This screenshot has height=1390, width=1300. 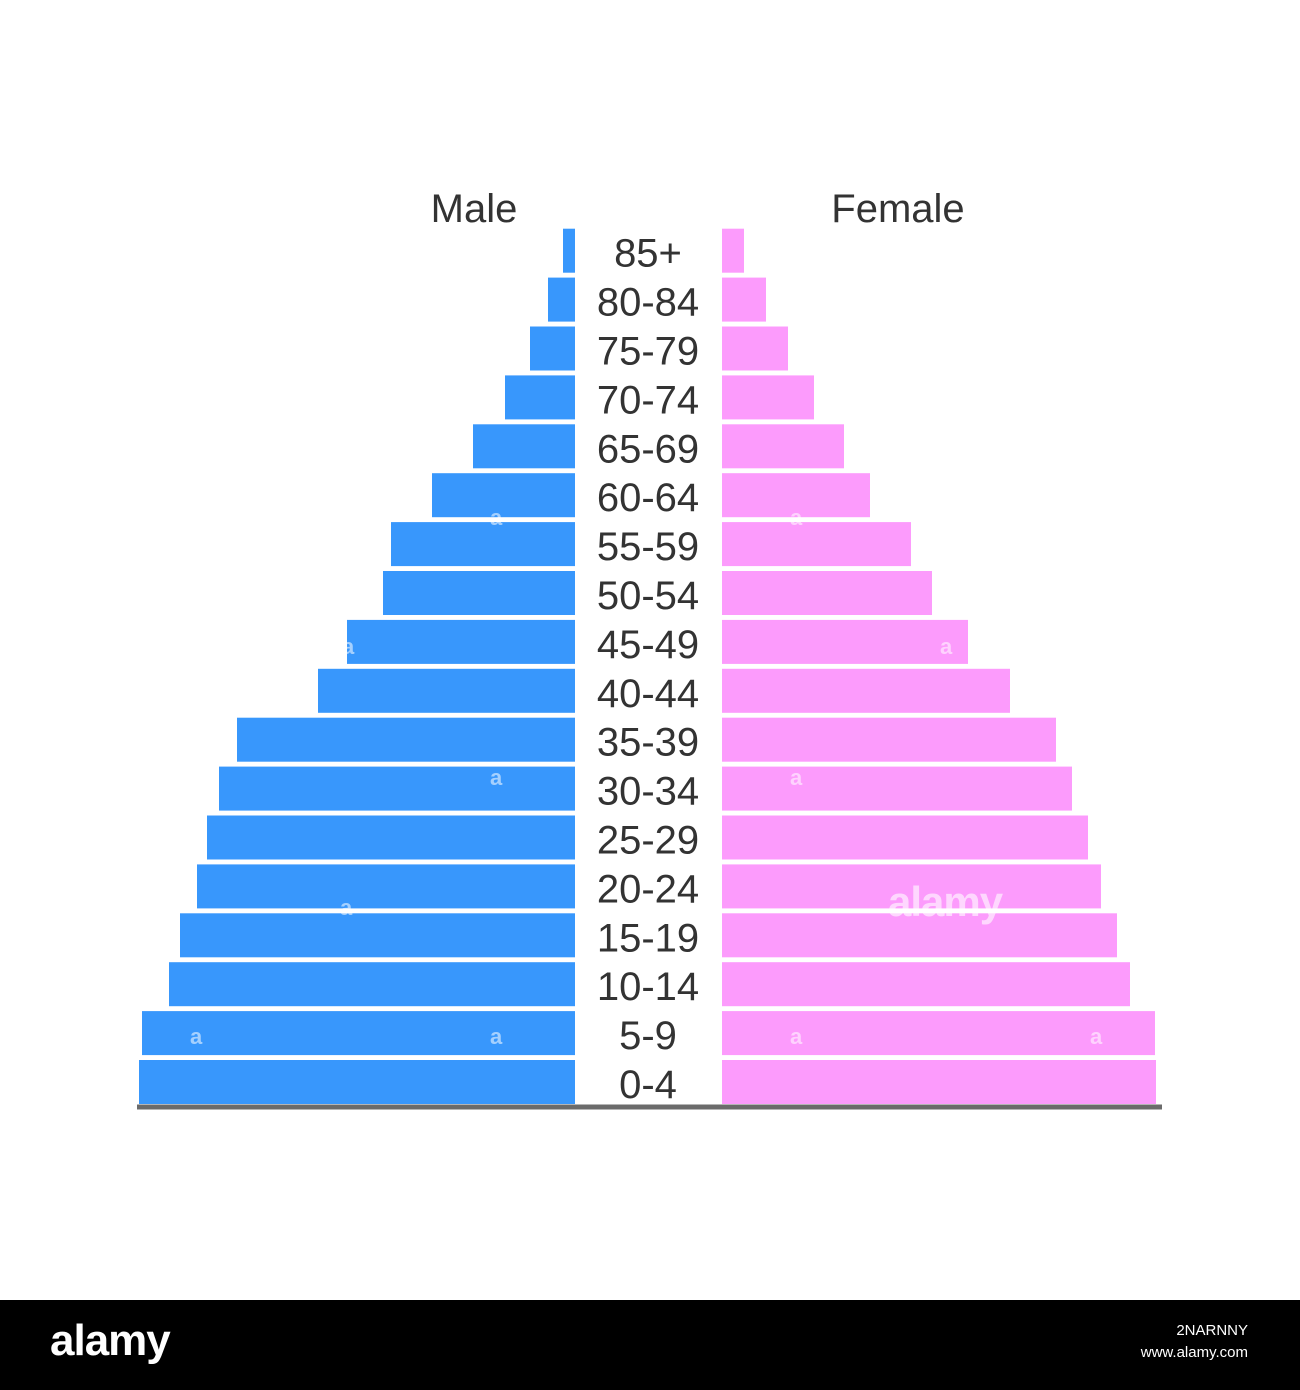 What do you see at coordinates (648, 1085) in the screenshot?
I see `age-label-0-4: 0-4` at bounding box center [648, 1085].